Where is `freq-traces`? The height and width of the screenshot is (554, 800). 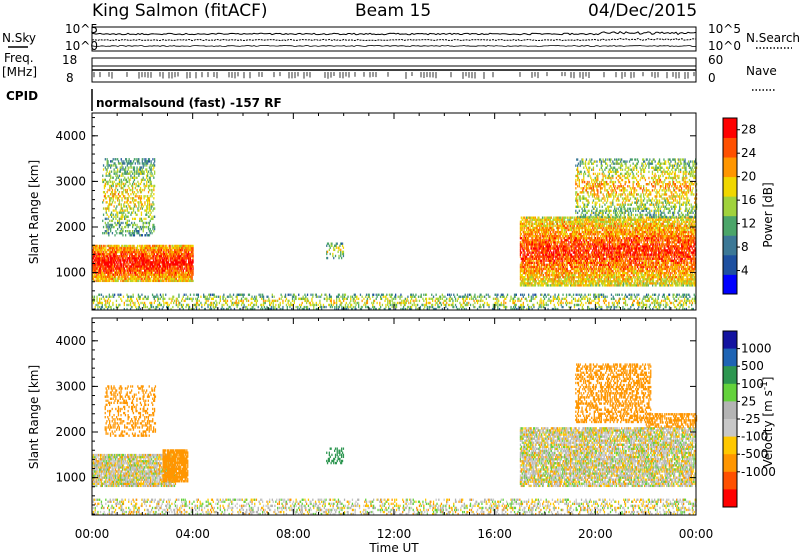 freq-traces is located at coordinates (394, 72).